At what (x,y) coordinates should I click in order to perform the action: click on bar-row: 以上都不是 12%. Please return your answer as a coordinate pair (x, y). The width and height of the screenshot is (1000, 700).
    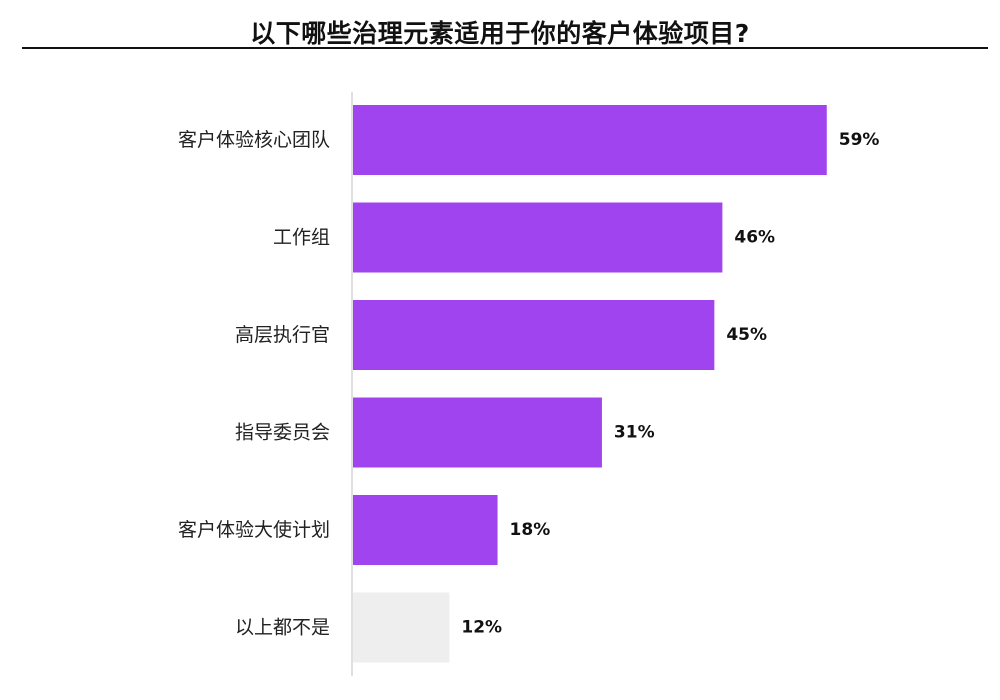
    Looking at the image, I should click on (368, 627).